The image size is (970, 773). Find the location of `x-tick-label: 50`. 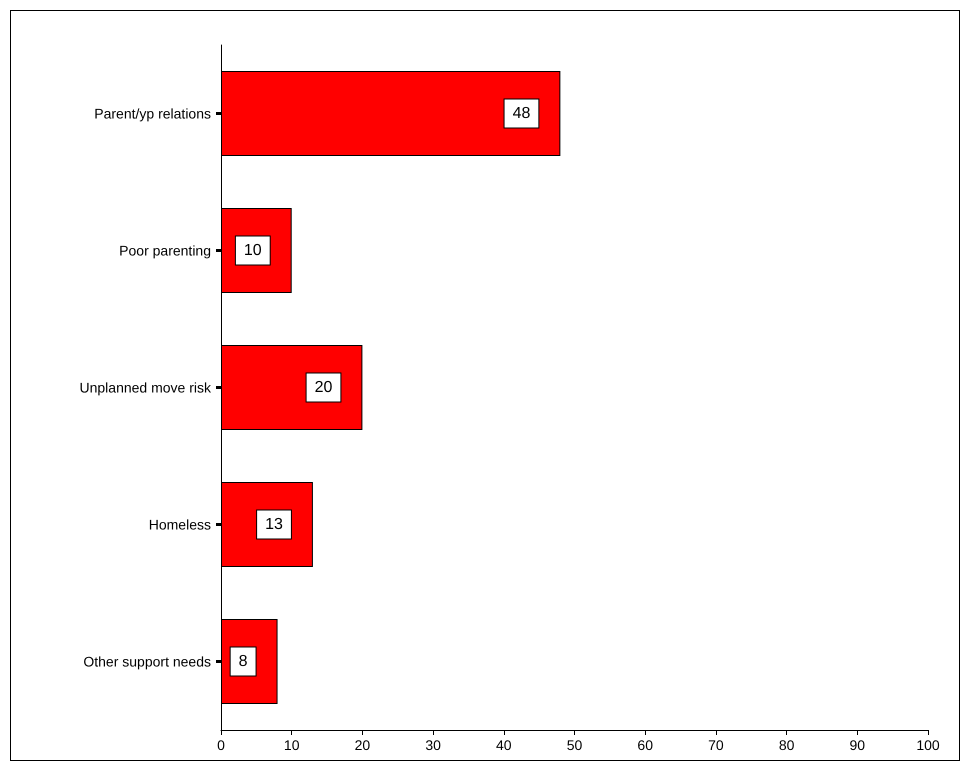

x-tick-label: 50 is located at coordinates (574, 745).